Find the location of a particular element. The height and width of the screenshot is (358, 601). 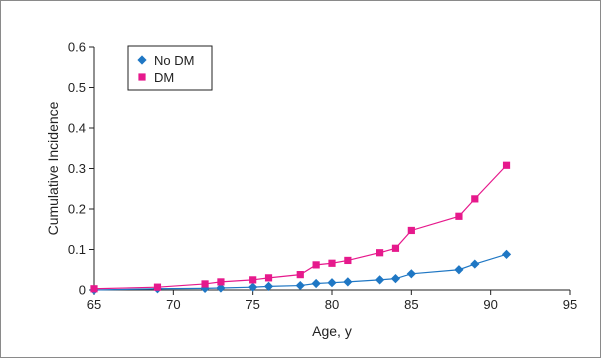

legend-box is located at coordinates (170, 68).